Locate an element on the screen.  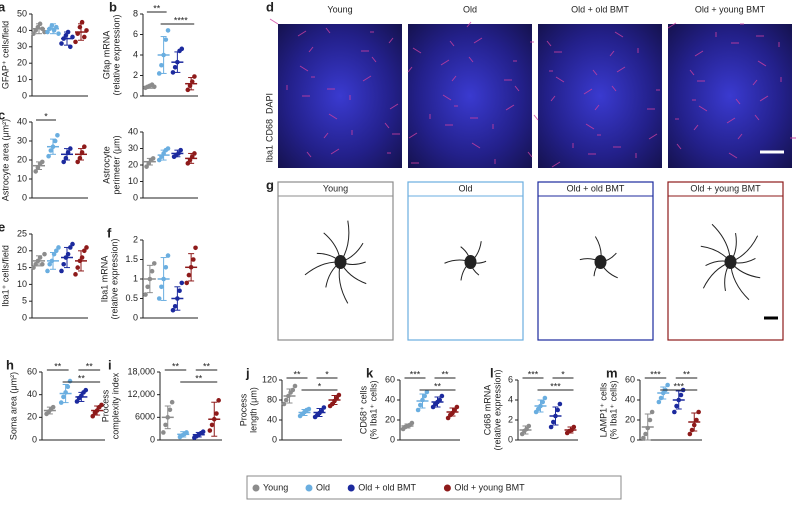
panel-letter: f is located at coordinates (109, 232).